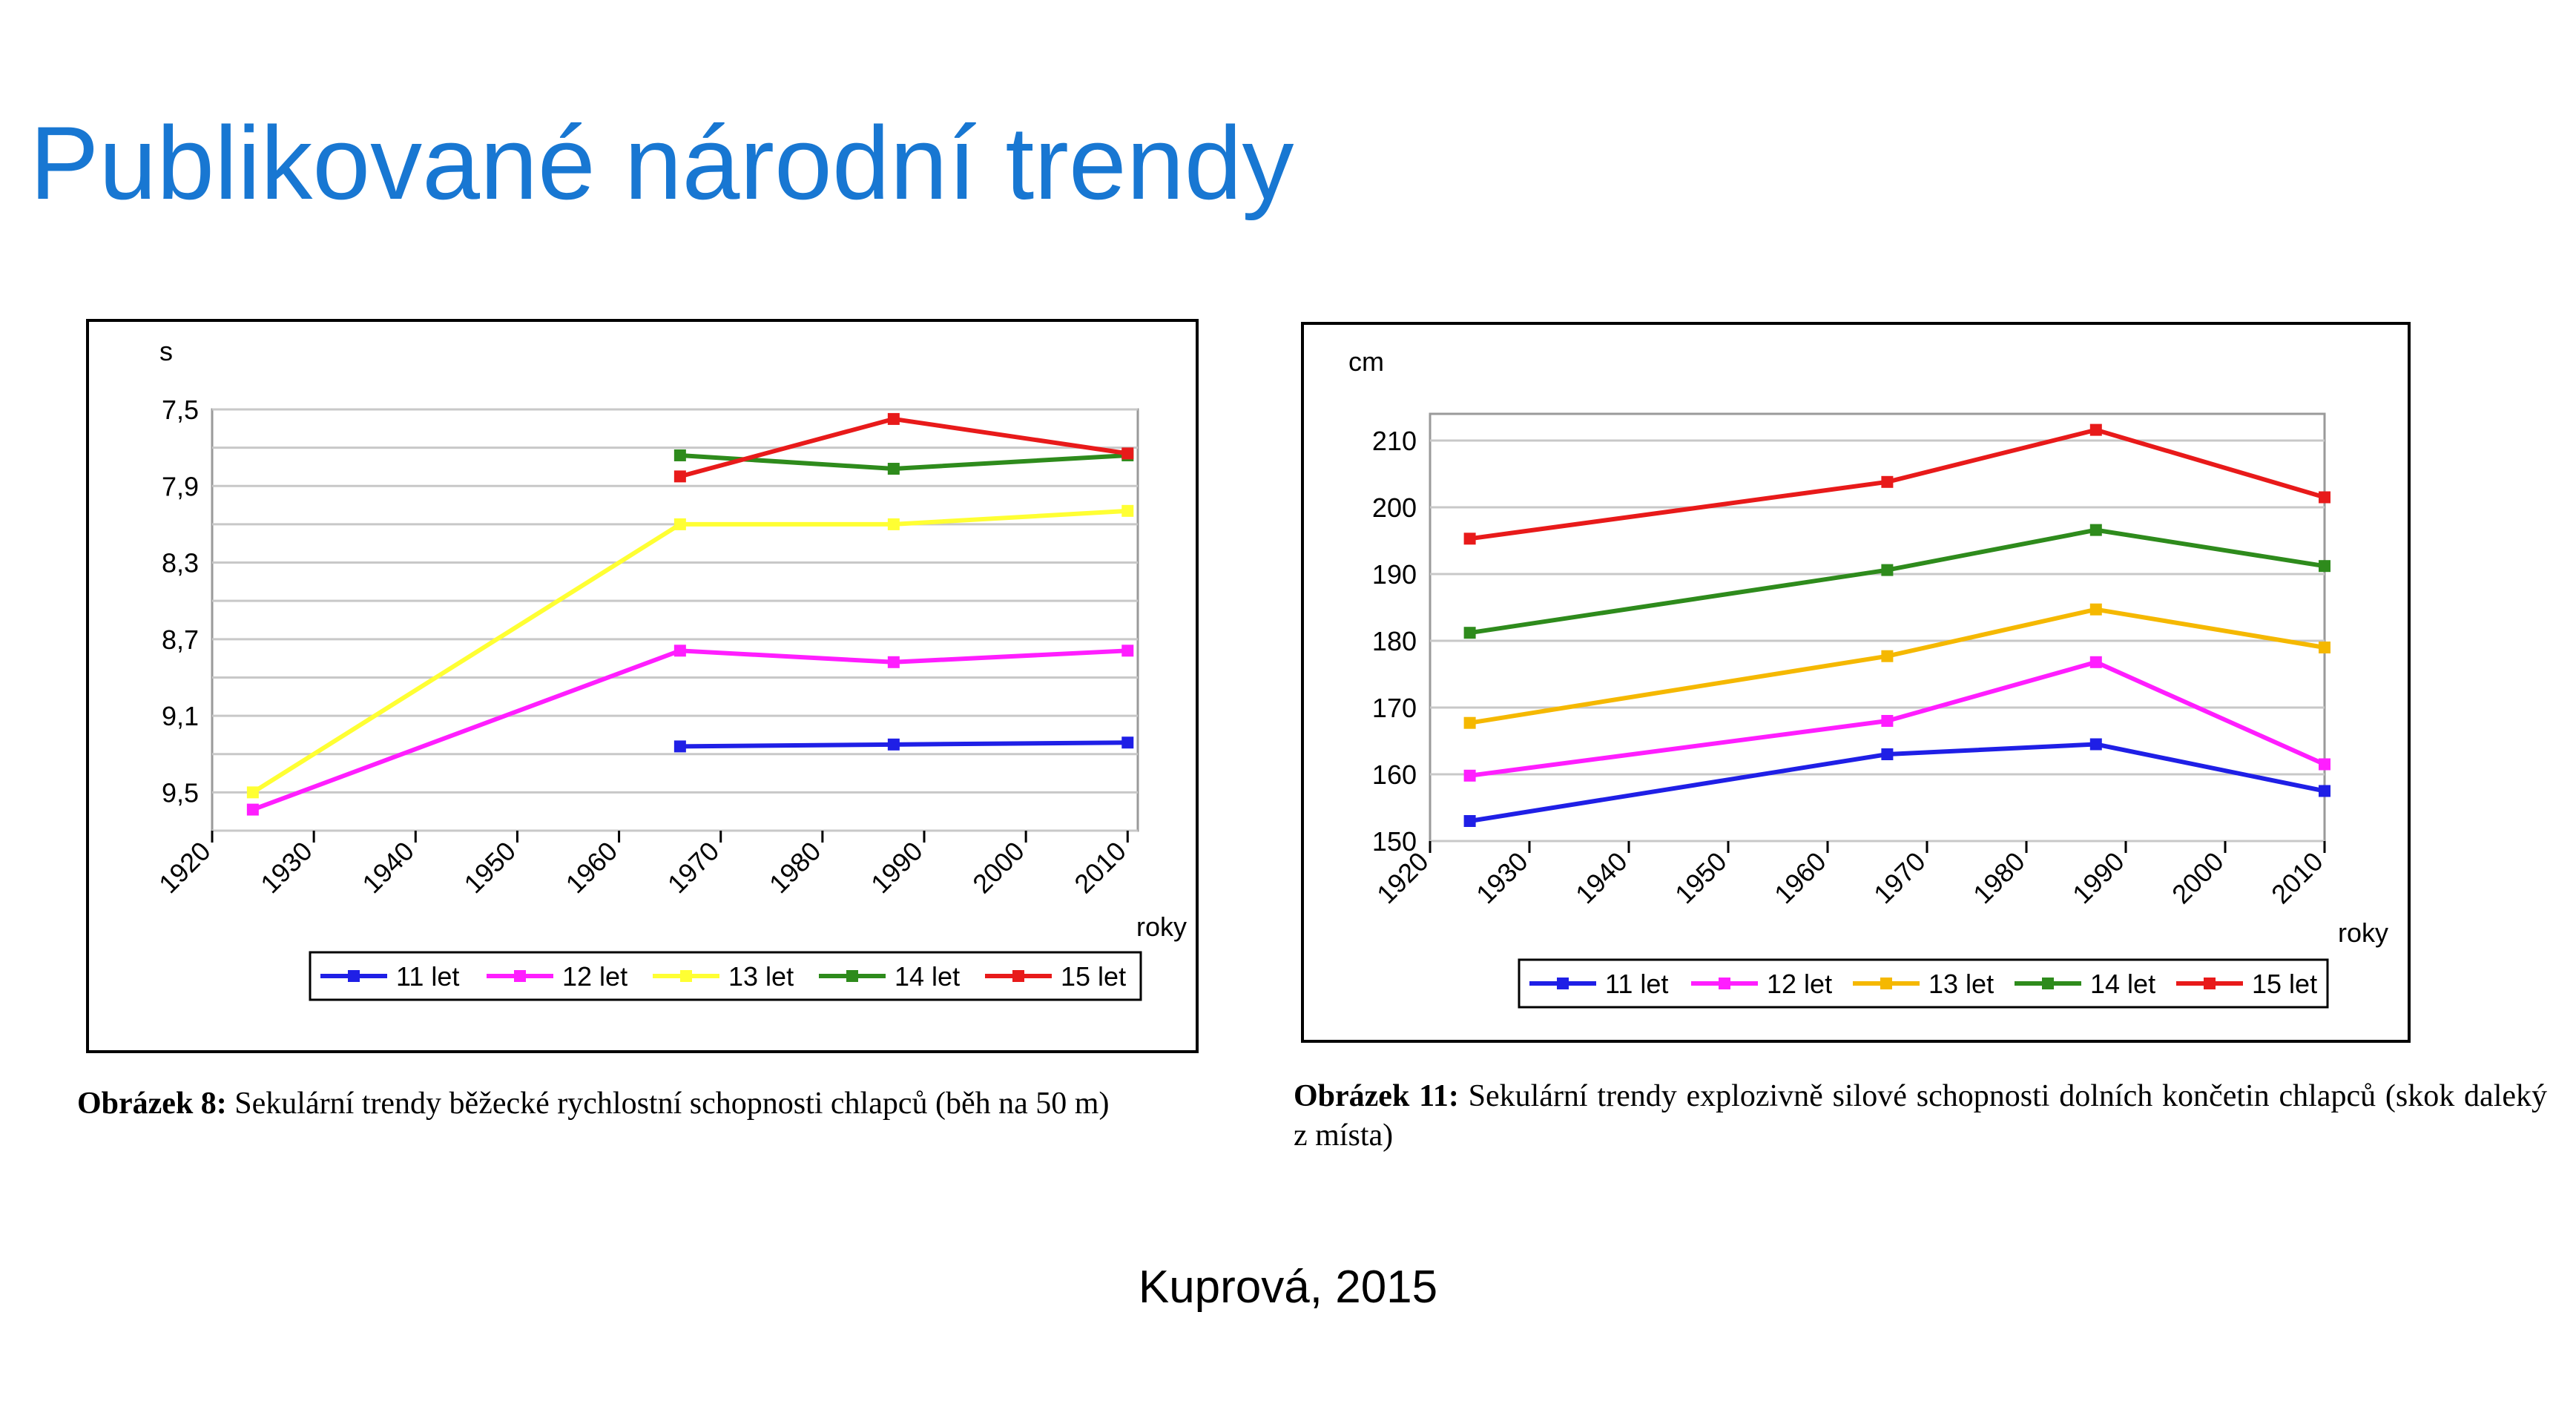 This screenshot has width=2576, height=1424. I want to click on y-tick-label: 210, so click(1395, 441).